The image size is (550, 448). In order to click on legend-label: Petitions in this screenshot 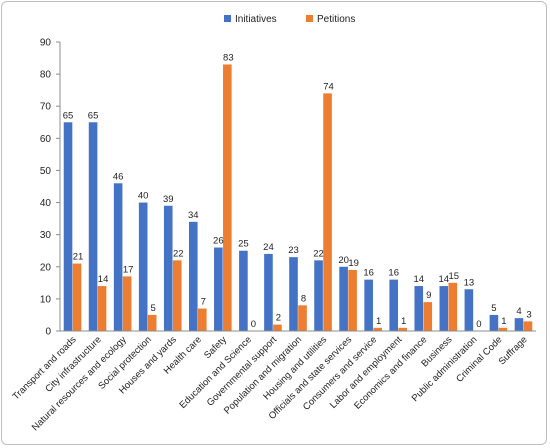, I will do `click(336, 19)`.